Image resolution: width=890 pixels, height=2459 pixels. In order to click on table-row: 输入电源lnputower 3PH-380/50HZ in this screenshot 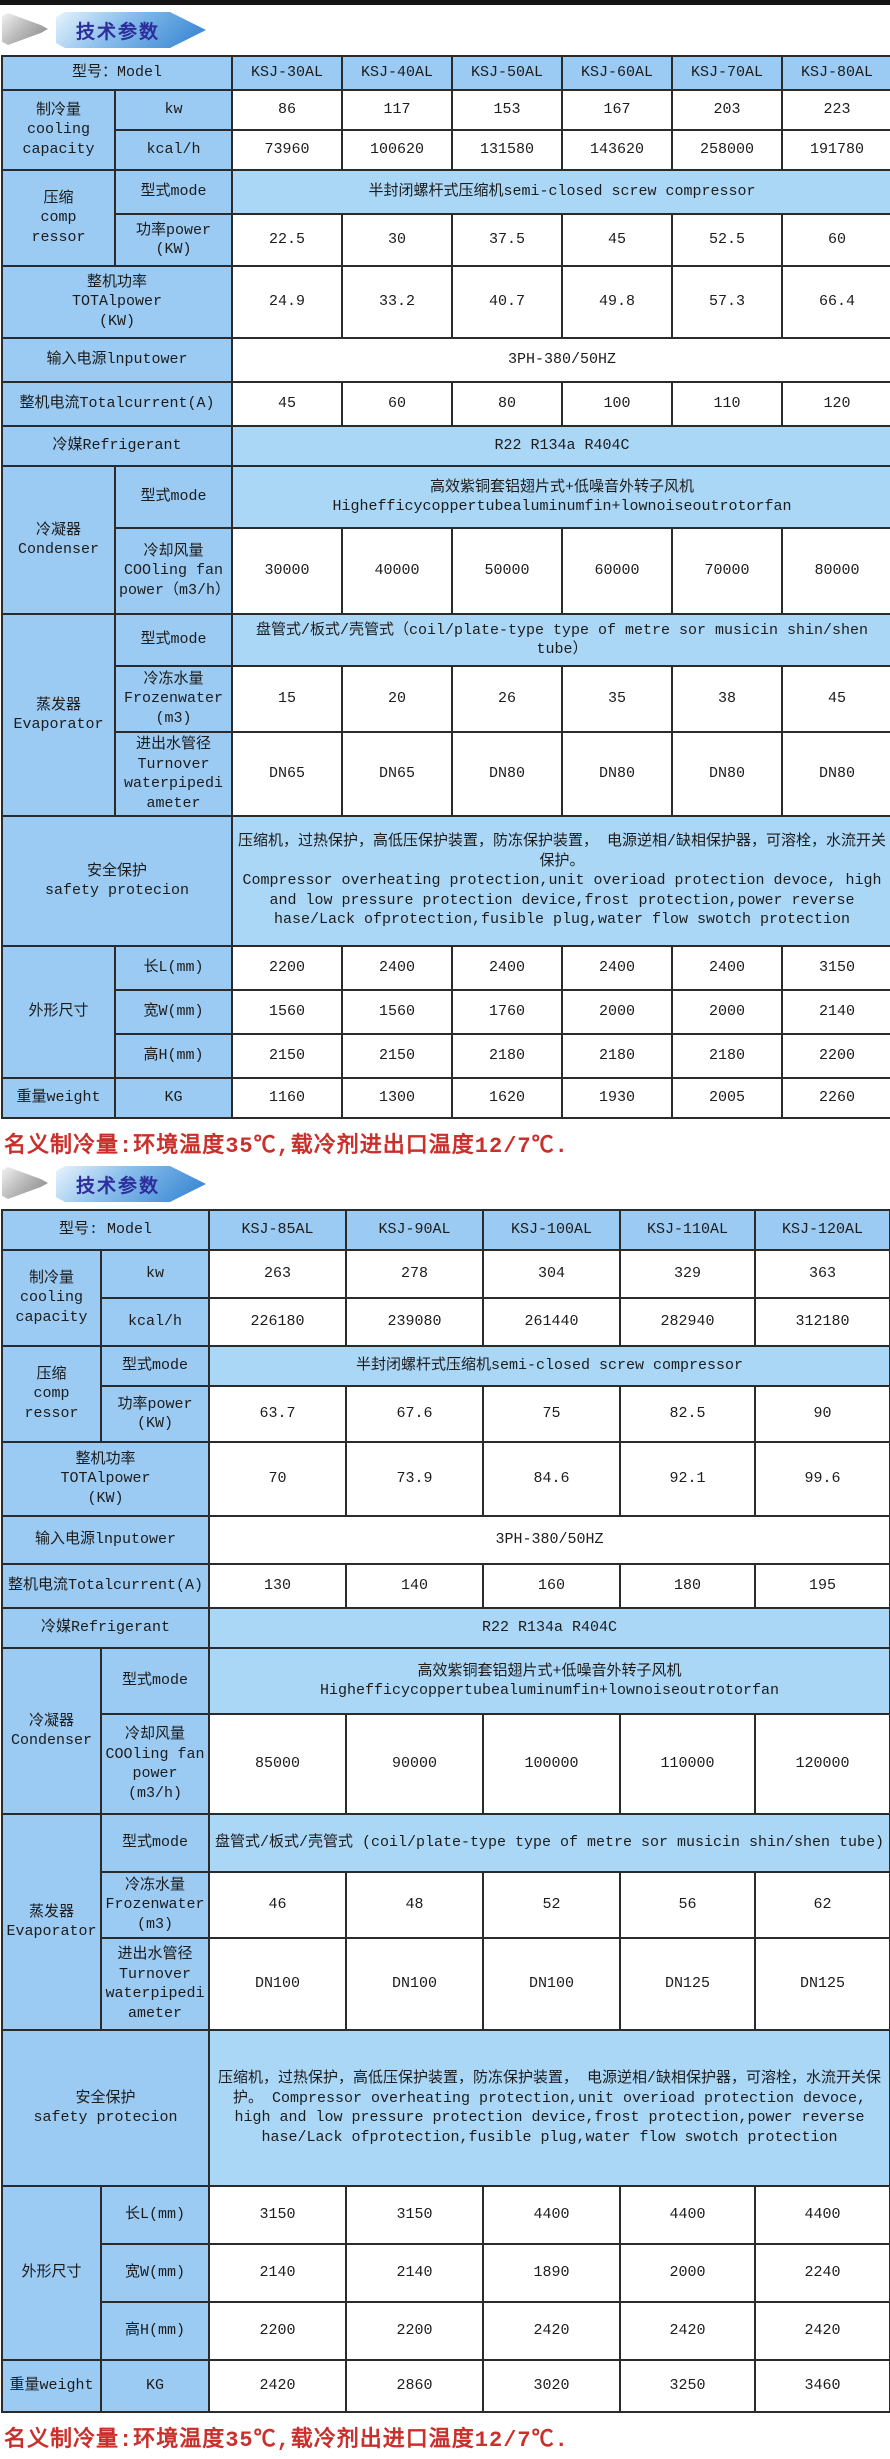, I will do `click(445, 360)`.